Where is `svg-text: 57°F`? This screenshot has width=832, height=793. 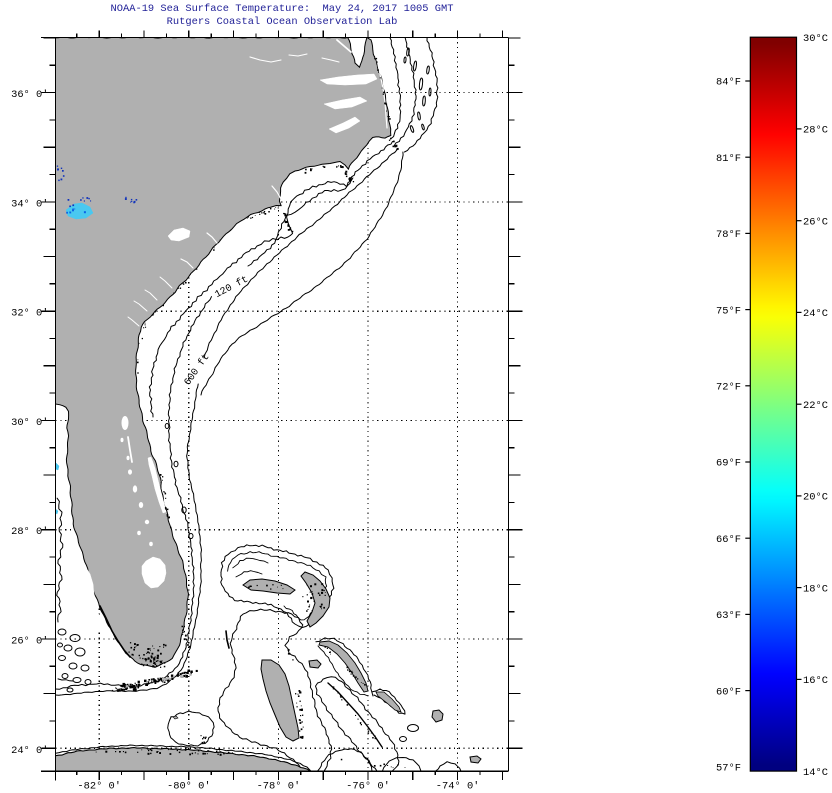
svg-text: 57°F is located at coordinates (728, 769).